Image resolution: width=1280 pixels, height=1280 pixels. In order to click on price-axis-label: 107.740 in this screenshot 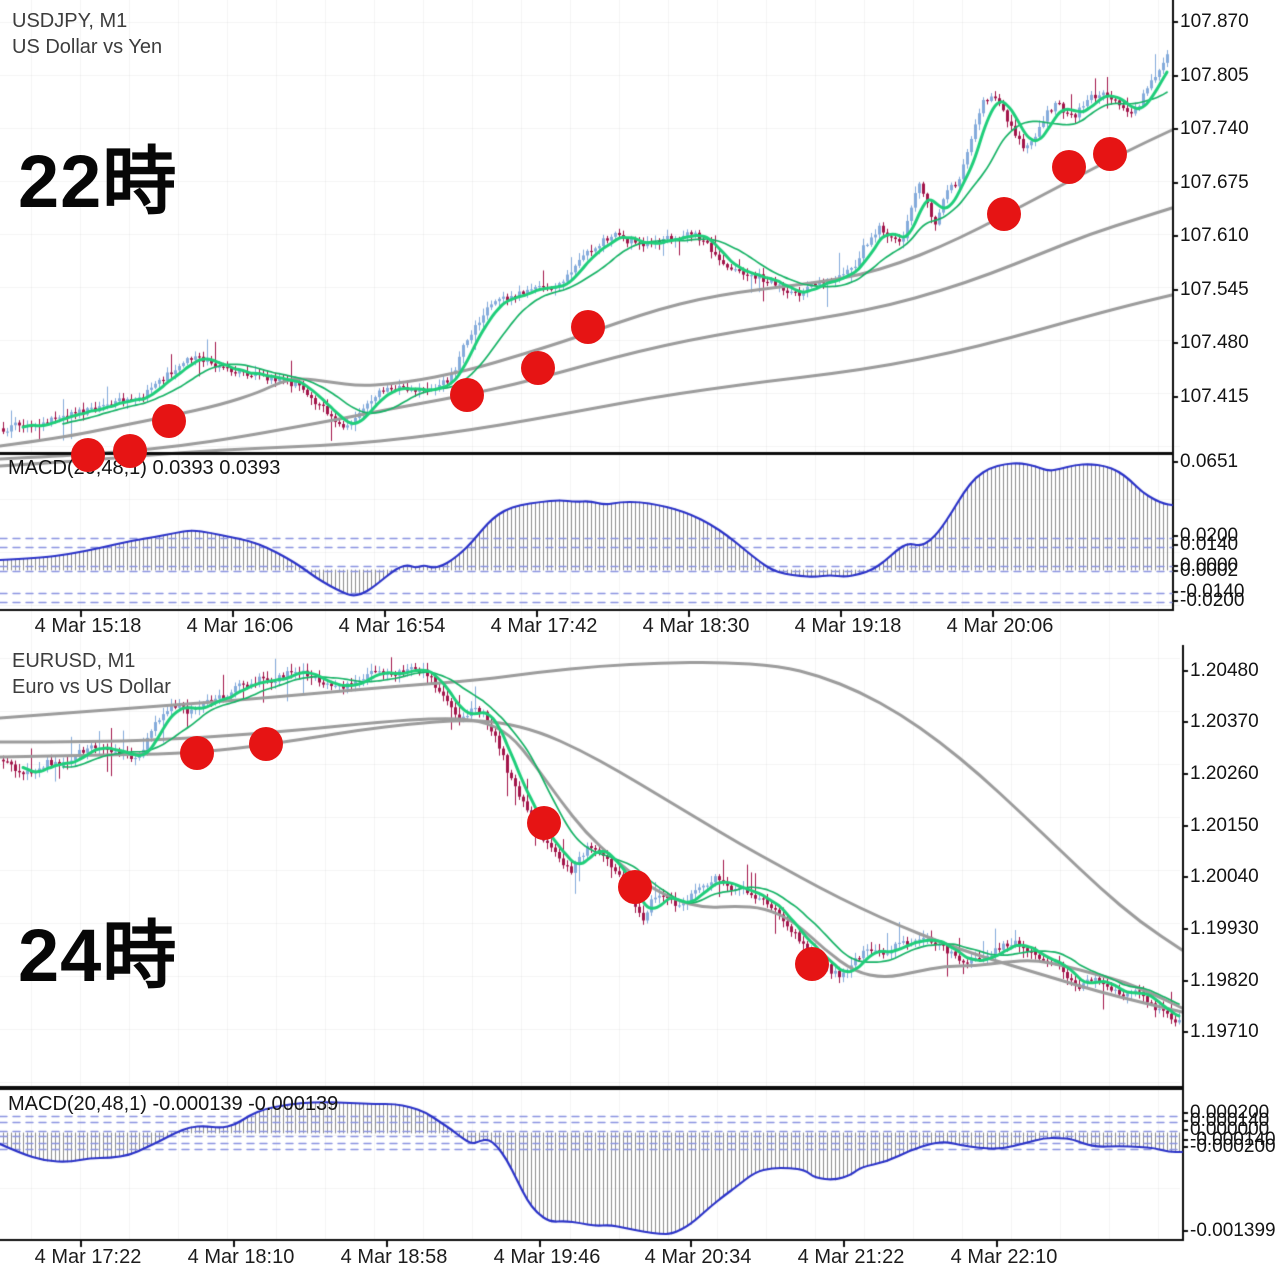, I will do `click(1214, 128)`.